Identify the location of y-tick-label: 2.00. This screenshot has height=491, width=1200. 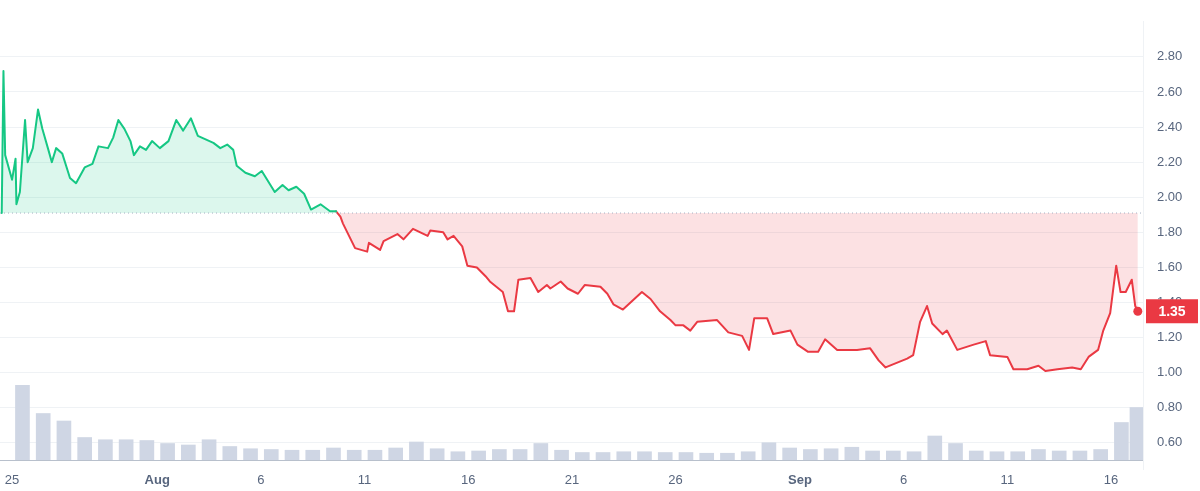
(1170, 196).